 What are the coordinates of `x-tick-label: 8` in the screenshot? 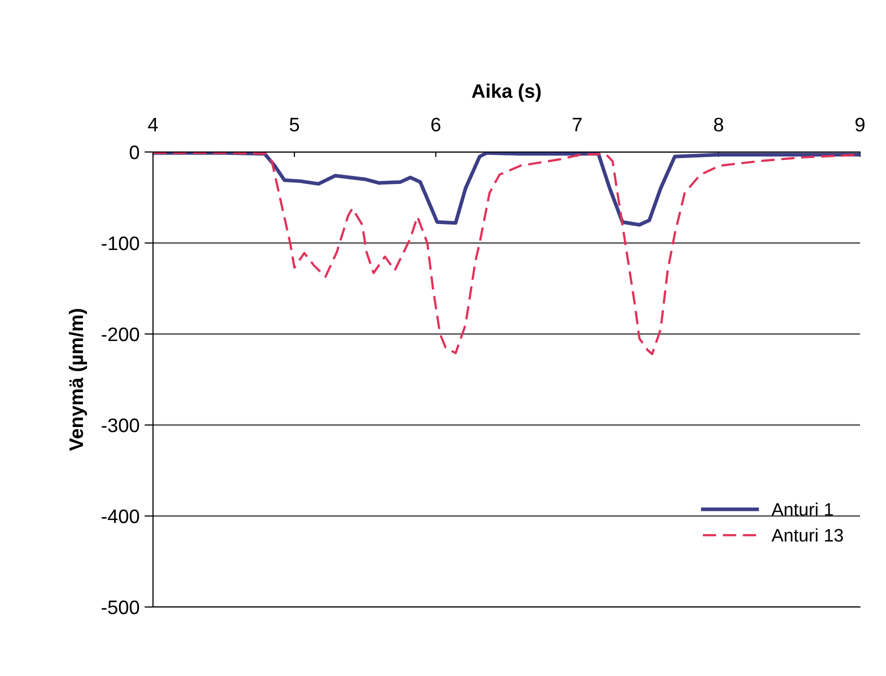 It's located at (719, 125).